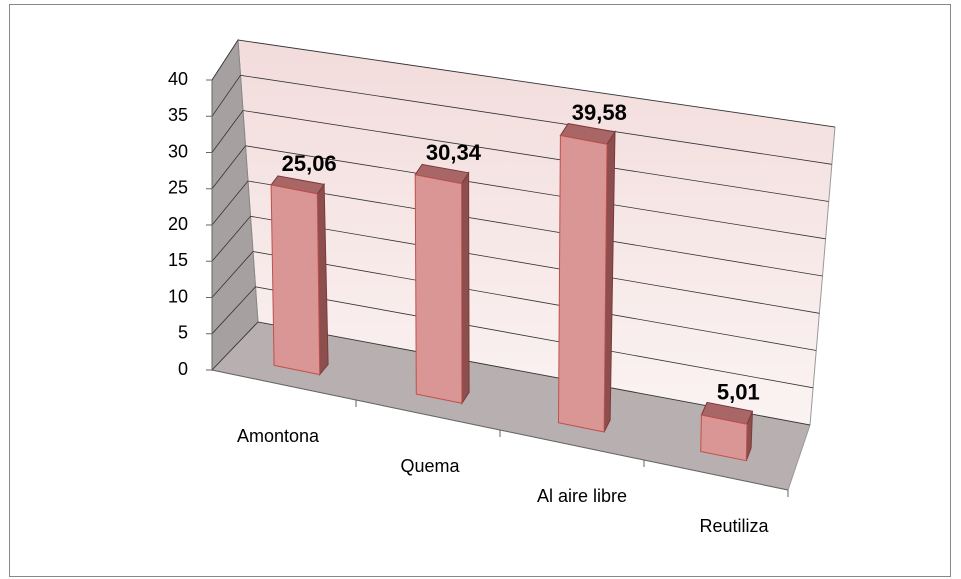  I want to click on x-tick-label: Amontona, so click(278, 436).